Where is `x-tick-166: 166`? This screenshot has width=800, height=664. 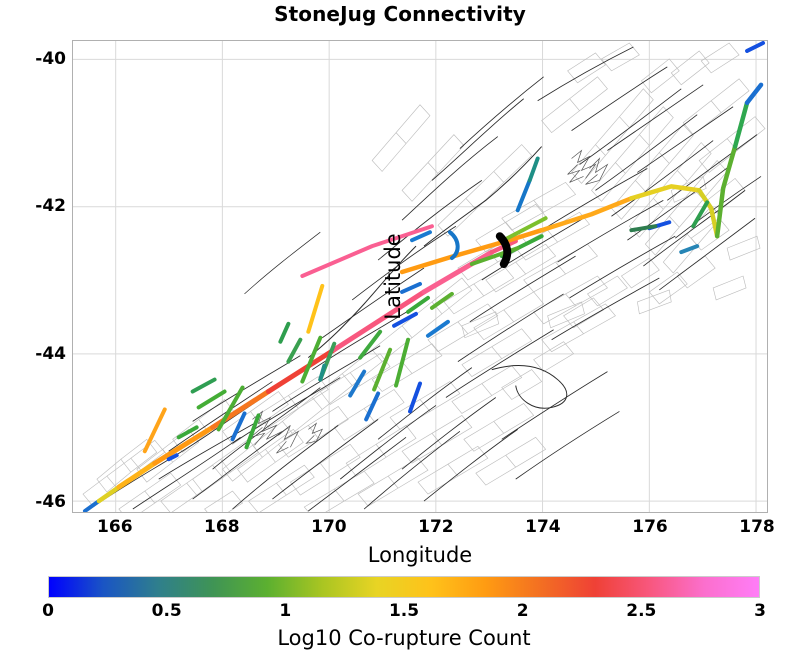
x-tick-166: 166 is located at coordinates (115, 527).